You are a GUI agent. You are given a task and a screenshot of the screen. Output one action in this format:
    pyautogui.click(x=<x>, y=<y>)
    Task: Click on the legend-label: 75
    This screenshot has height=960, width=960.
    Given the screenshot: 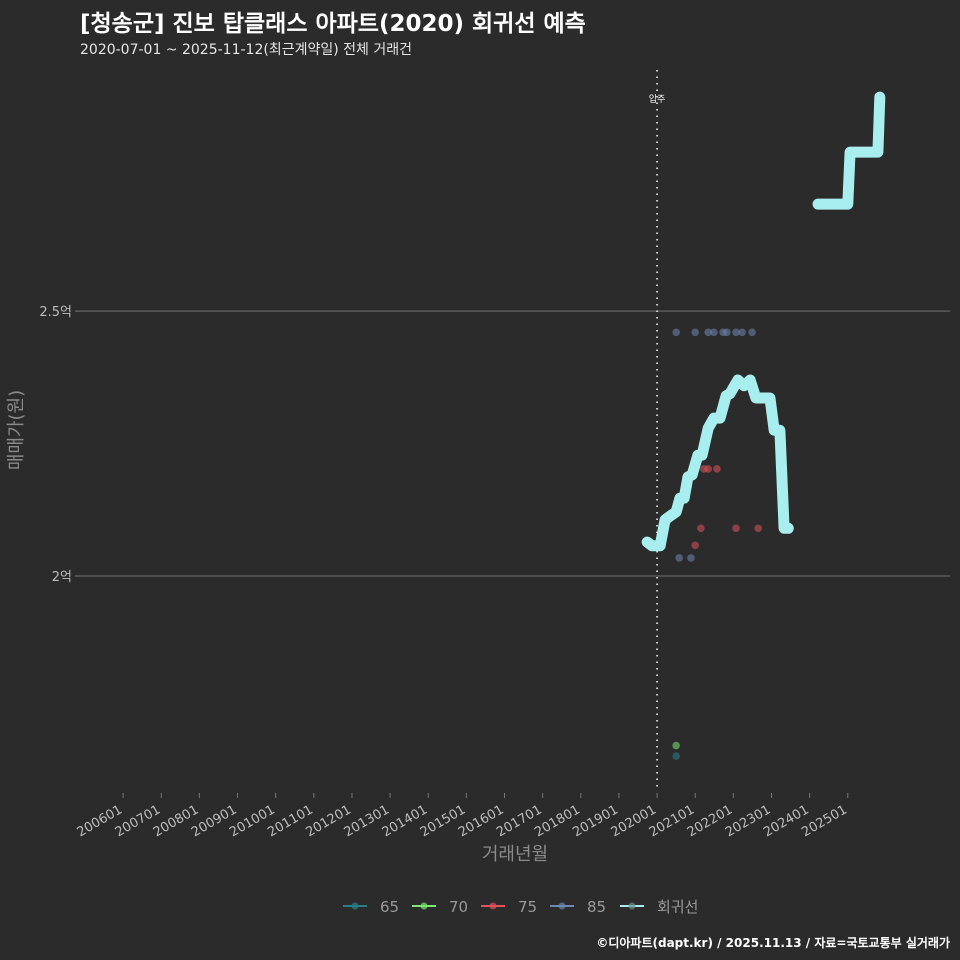 What is the action you would take?
    pyautogui.click(x=527, y=907)
    